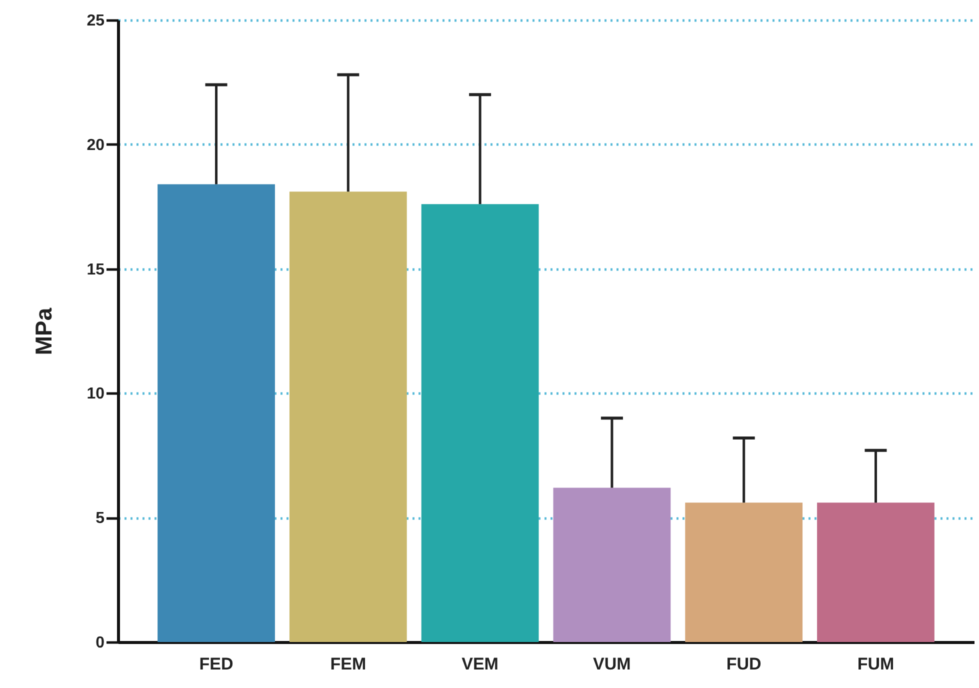 The width and height of the screenshot is (979, 688). I want to click on x-tick-label: VEM, so click(480, 664).